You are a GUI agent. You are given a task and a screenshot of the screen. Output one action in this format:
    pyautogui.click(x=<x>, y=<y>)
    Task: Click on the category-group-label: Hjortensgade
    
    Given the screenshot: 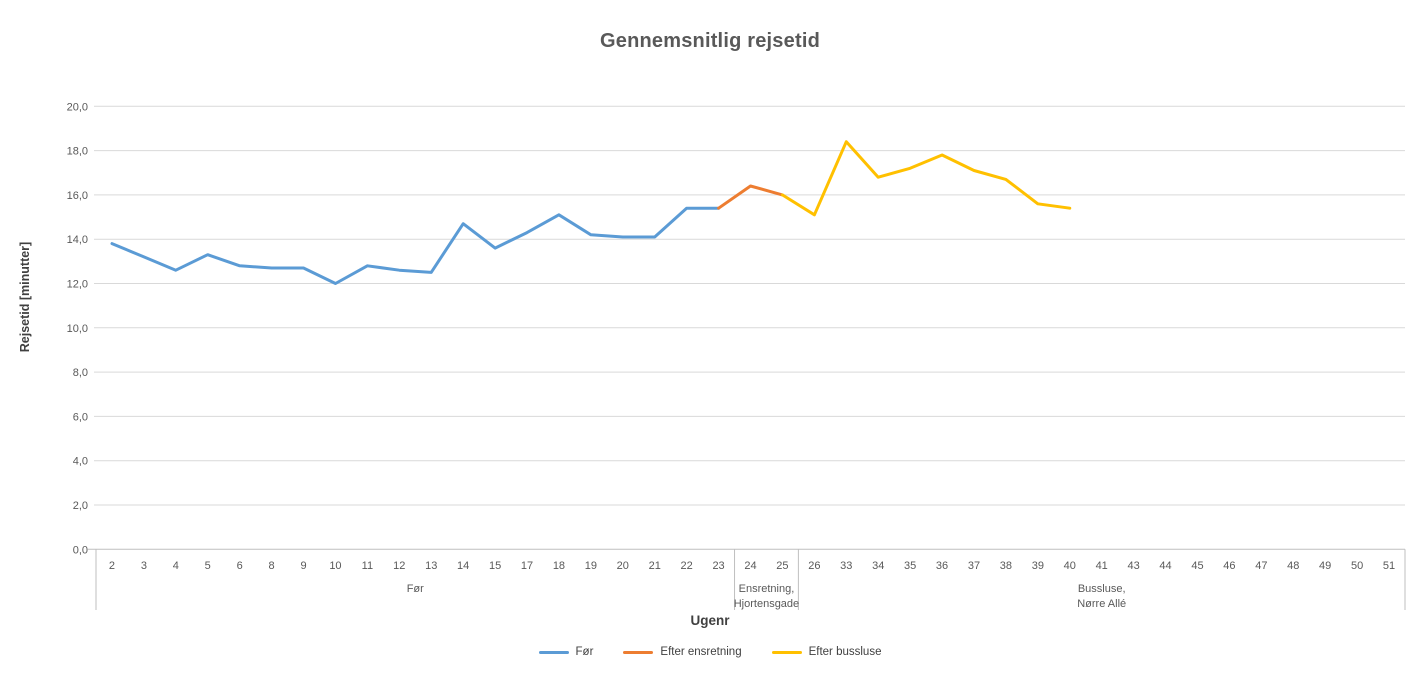 What is the action you would take?
    pyautogui.click(x=766, y=604)
    